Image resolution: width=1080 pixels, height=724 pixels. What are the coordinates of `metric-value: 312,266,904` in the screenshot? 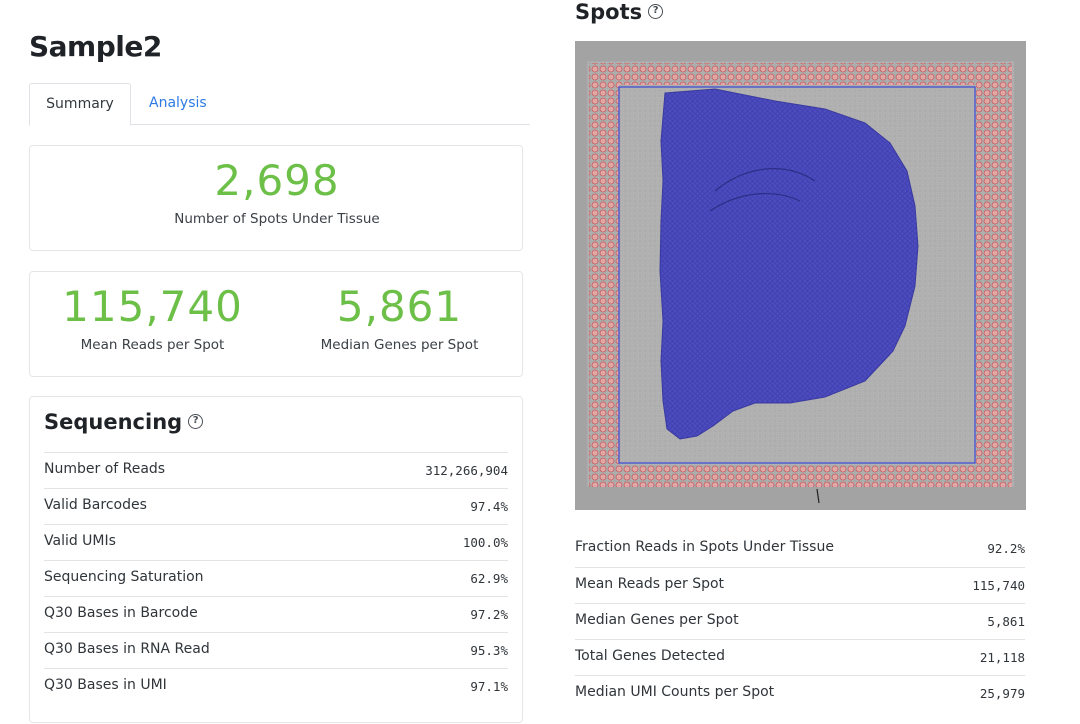 It's located at (466, 470).